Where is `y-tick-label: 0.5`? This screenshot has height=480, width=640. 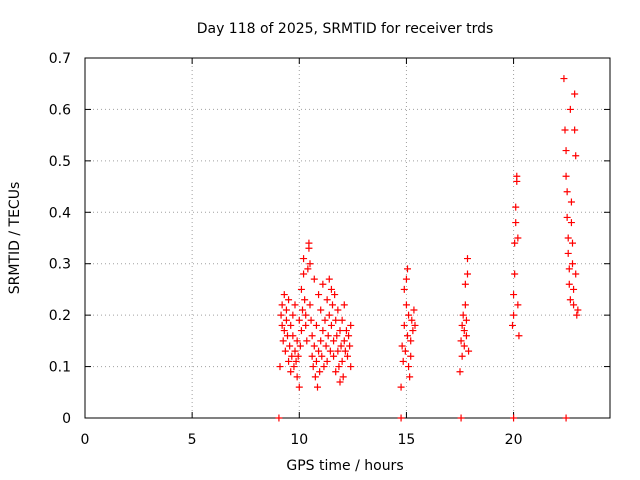
y-tick-label: 0.5 is located at coordinates (60, 162).